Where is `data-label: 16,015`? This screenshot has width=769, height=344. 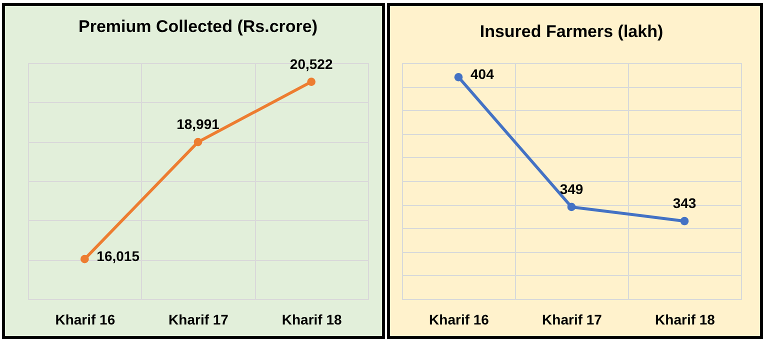 data-label: 16,015 is located at coordinates (118, 256).